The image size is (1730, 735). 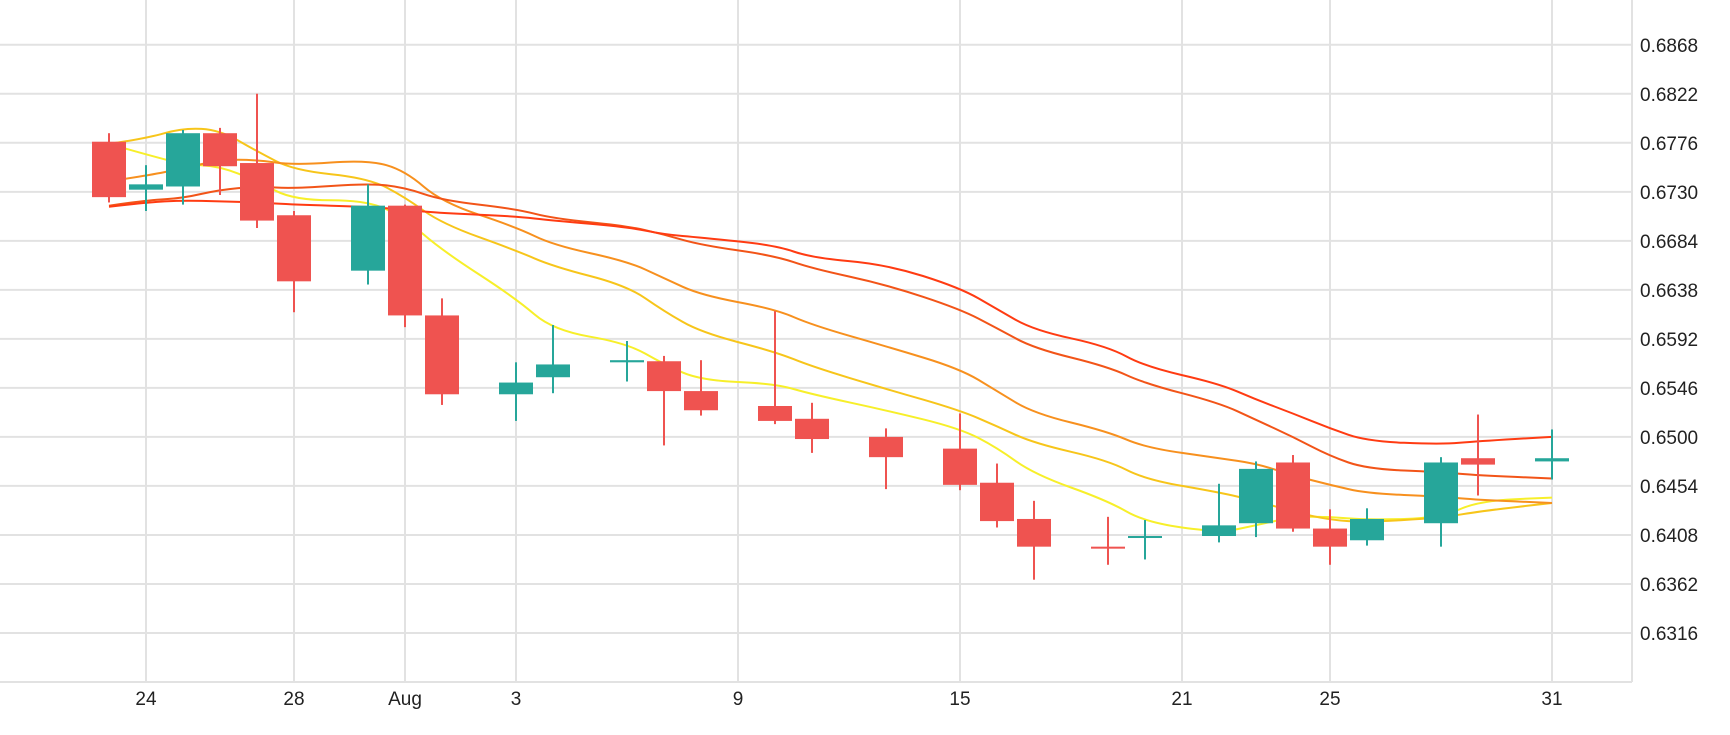 I want to click on x-tick-label: 31, so click(x=1551, y=699).